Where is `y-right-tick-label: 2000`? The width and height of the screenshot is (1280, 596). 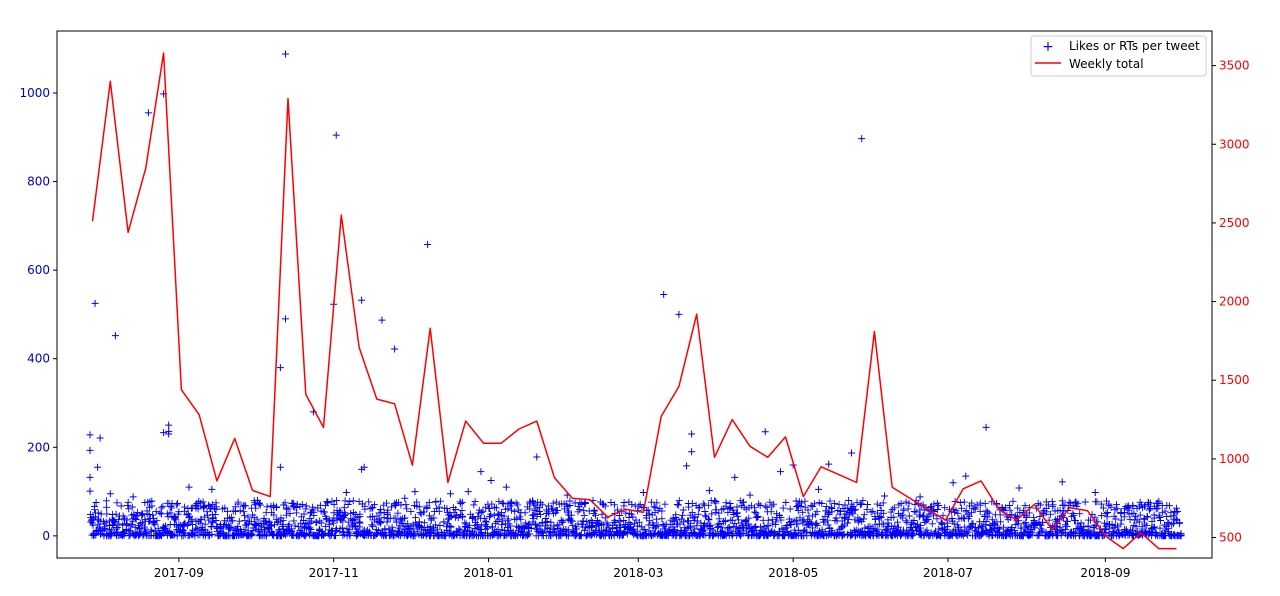 y-right-tick-label: 2000 is located at coordinates (1234, 302).